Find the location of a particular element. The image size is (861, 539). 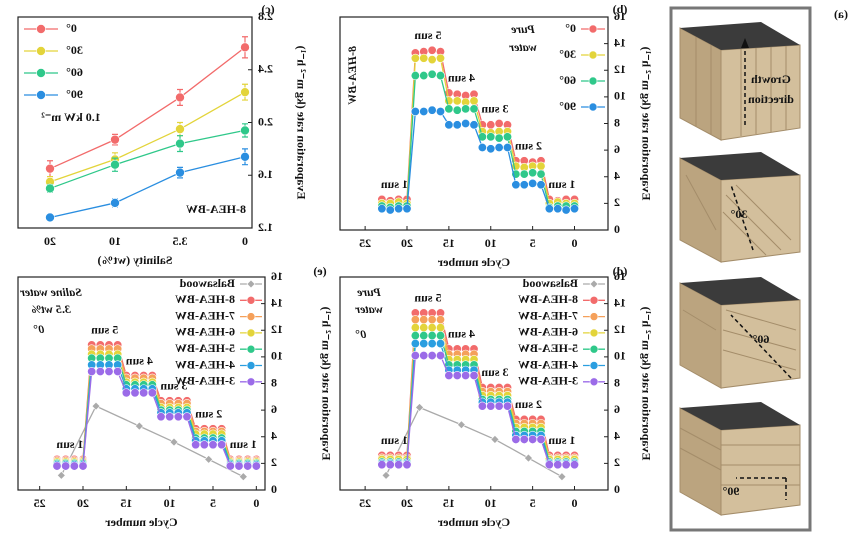

y-tick-label: 2.0 is located at coordinates (265, 121).